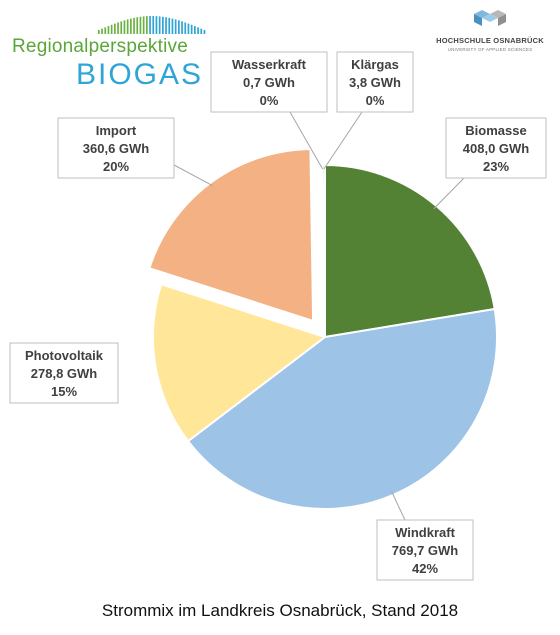 This screenshot has height=635, width=560. I want to click on data-label-import: Import 360,6 GWh 20%, so click(116, 148).